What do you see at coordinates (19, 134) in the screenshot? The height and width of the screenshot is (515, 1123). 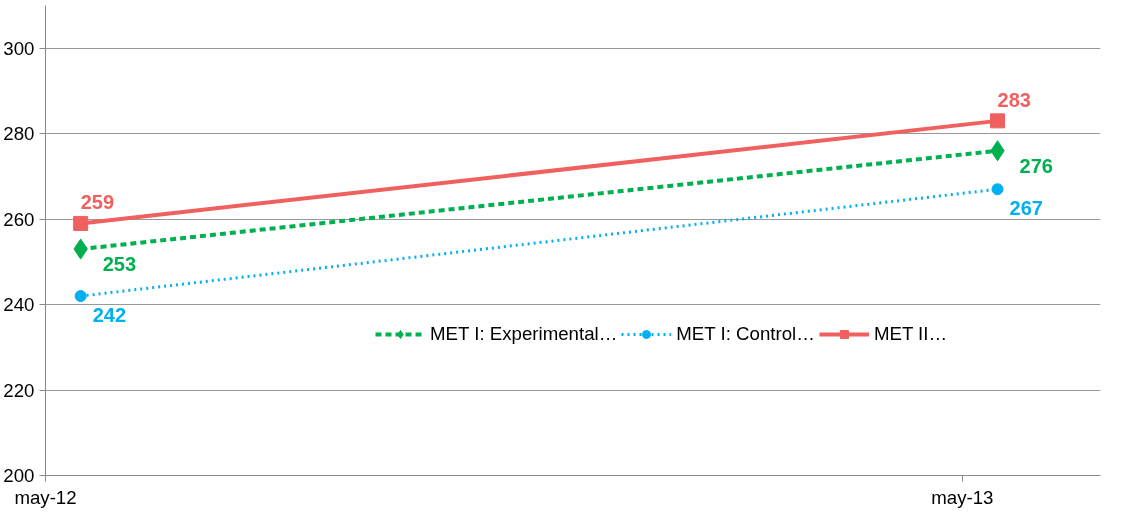 I see `y-tick-label: 280` at bounding box center [19, 134].